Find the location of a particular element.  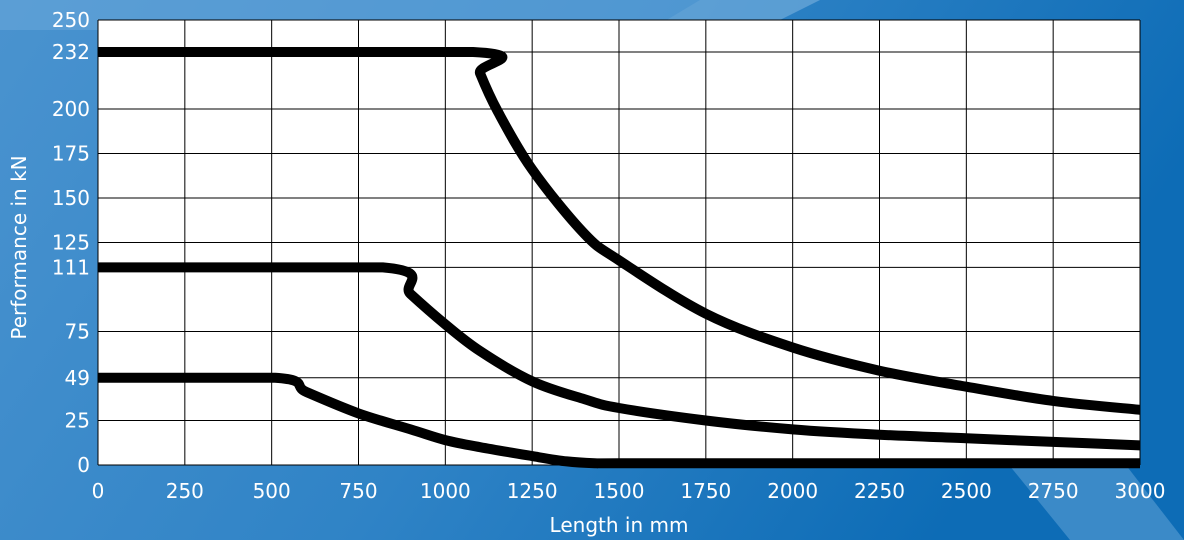

y-tick-label: 111 is located at coordinates (71, 267).